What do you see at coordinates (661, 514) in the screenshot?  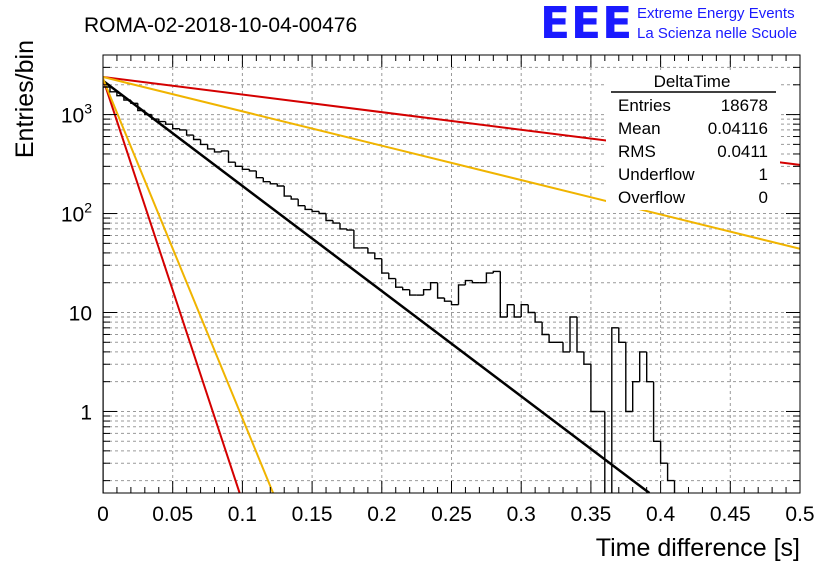 I see `x-tick-label: 0.4` at bounding box center [661, 514].